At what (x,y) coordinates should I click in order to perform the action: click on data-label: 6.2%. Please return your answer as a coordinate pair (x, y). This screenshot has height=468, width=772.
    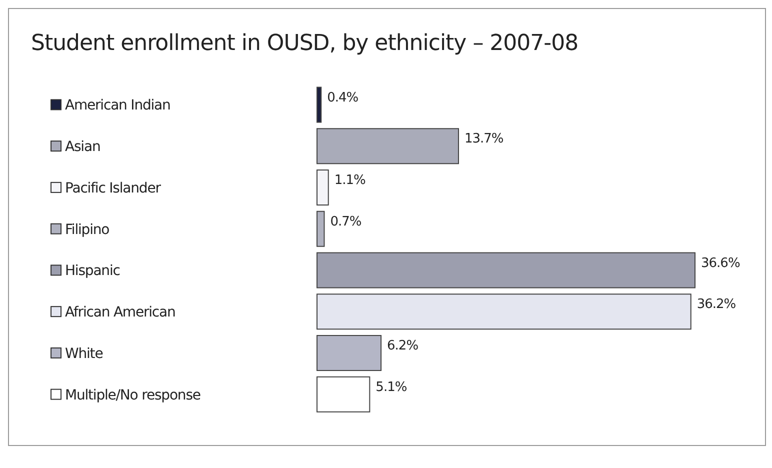
    Looking at the image, I should click on (402, 346).